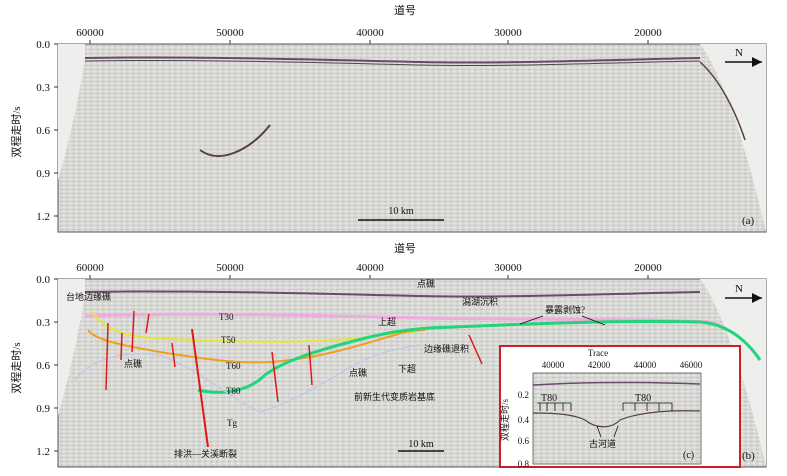 The width and height of the screenshot is (787, 476). What do you see at coordinates (401, 211) in the screenshot?
I see `panel-a-scale-label: 10 km` at bounding box center [401, 211].